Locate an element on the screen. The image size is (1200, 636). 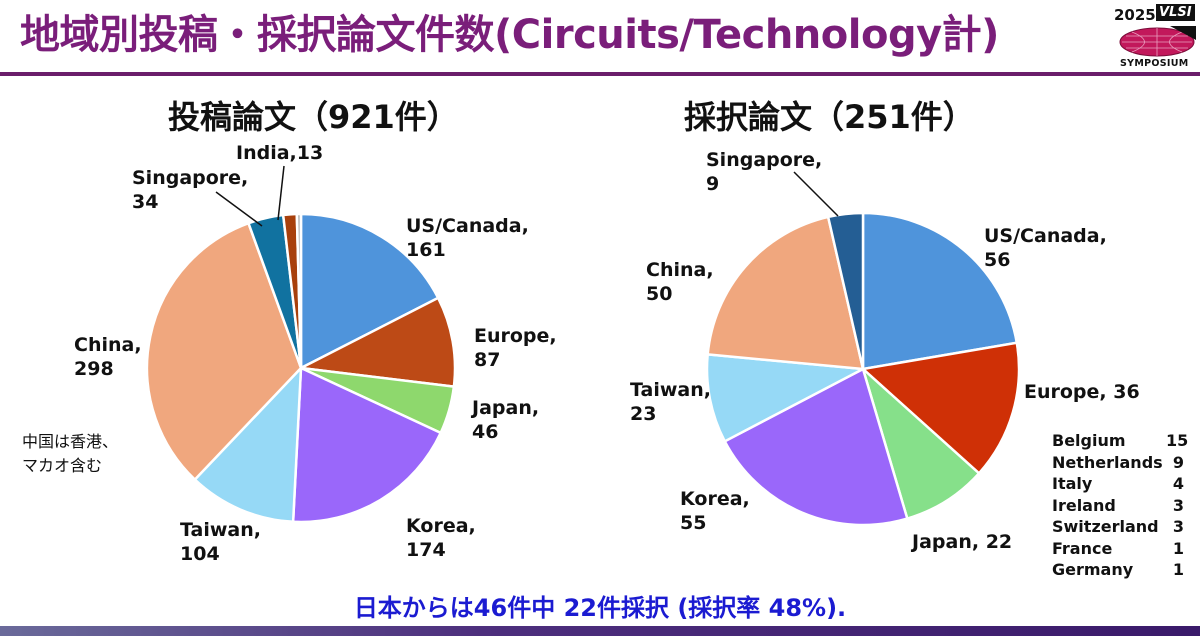
accepted-slice-singapore is located at coordinates (845, 290).